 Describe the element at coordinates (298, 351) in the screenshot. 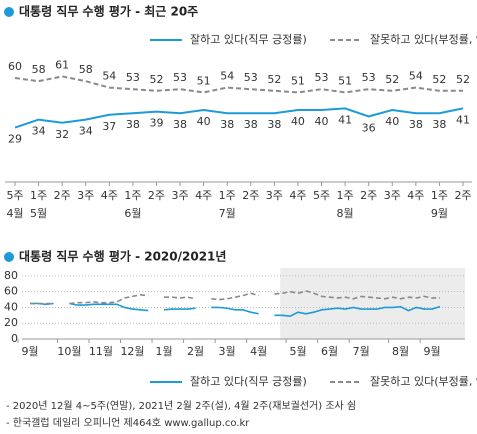

I see `x-tick-label: 5월` at that location.